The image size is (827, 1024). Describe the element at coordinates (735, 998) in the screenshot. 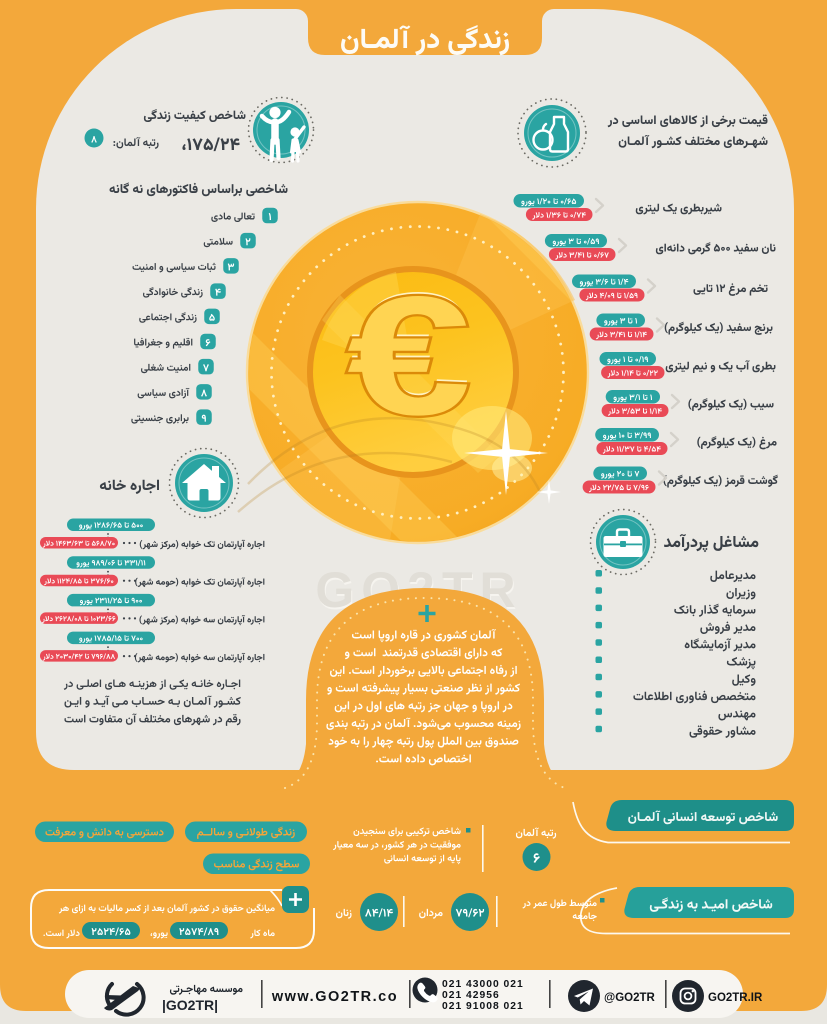

I see `svg-text: GO2TR.IR` at that location.